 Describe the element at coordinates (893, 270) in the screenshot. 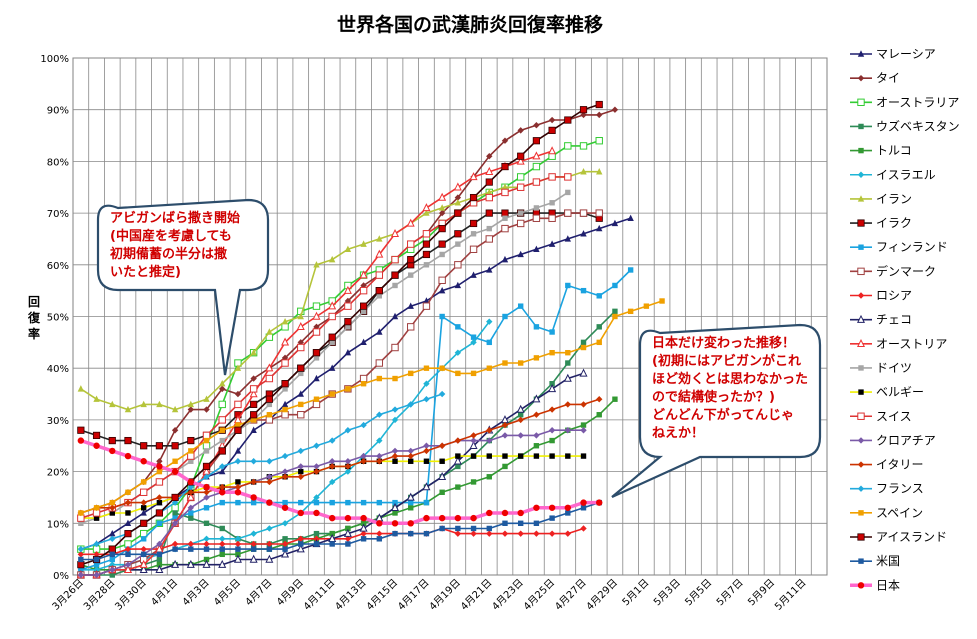

I see `legend-item: デンマーク` at that location.